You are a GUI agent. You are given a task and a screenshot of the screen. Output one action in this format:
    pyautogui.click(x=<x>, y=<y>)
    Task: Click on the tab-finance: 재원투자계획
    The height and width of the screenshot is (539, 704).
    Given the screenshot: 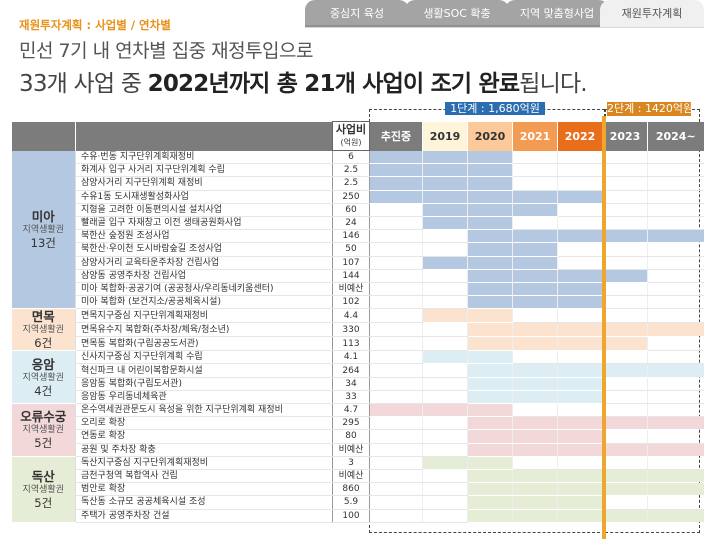 What is the action you would take?
    pyautogui.click(x=652, y=13)
    